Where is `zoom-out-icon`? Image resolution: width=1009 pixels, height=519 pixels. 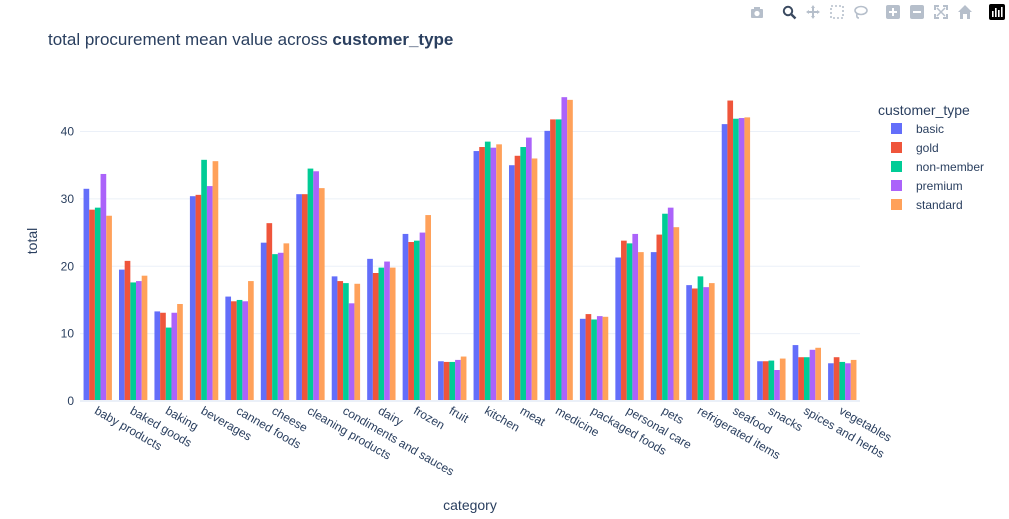
zoom-out-icon is located at coordinates (917, 12).